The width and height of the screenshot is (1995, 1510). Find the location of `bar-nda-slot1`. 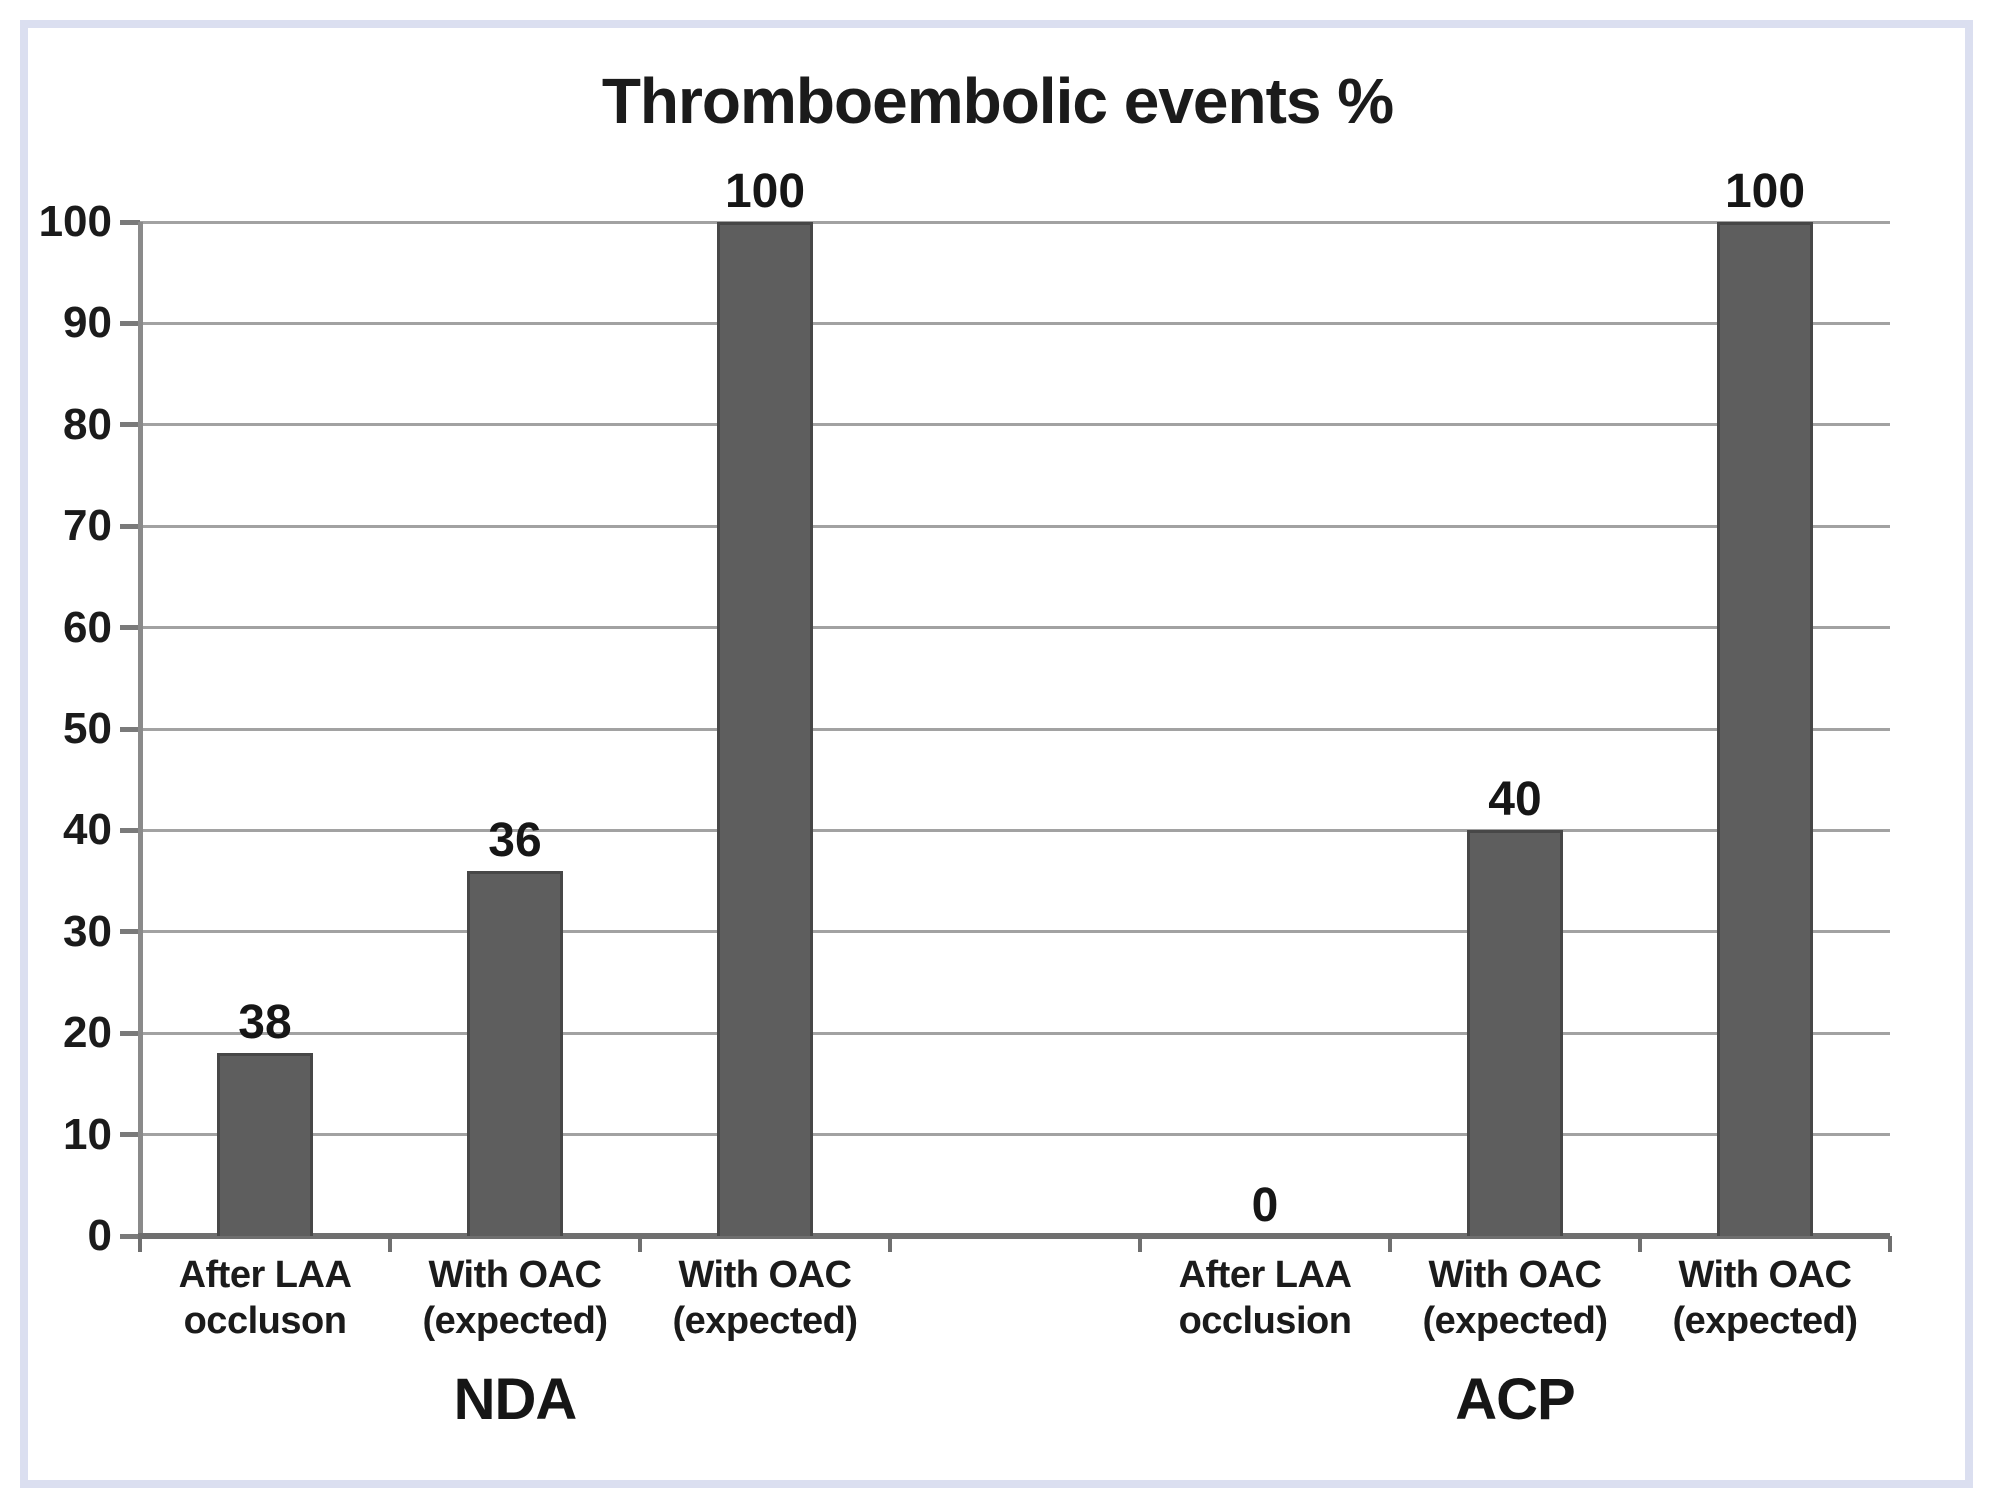

bar-nda-slot1 is located at coordinates (265, 1144).